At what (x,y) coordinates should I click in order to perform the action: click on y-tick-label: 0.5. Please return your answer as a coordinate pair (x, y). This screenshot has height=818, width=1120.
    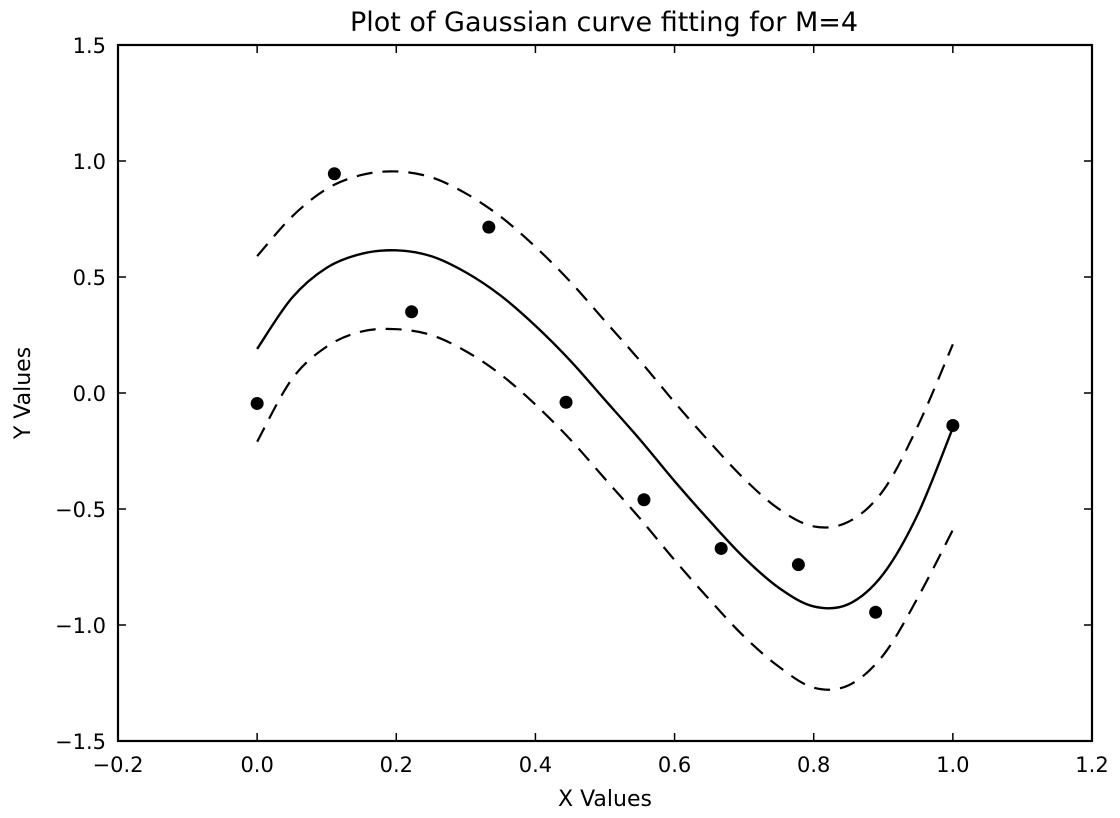
    Looking at the image, I should click on (89, 278).